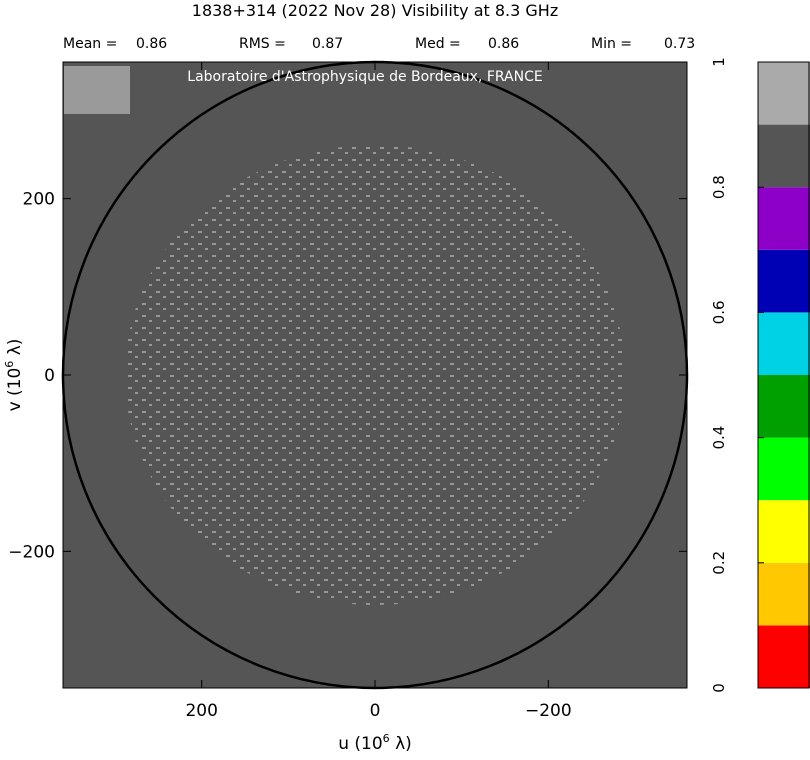 The width and height of the screenshot is (810, 760). Describe the element at coordinates (201, 711) in the screenshot. I see `x-tick-label: 200` at that location.